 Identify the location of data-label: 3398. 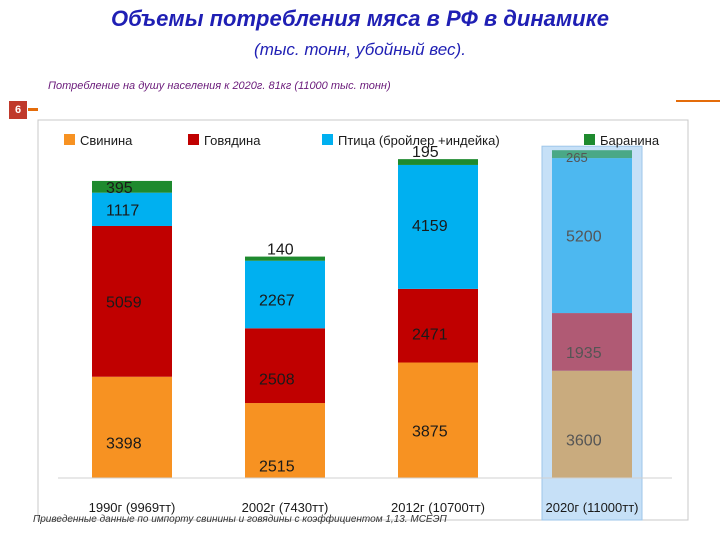
(124, 443).